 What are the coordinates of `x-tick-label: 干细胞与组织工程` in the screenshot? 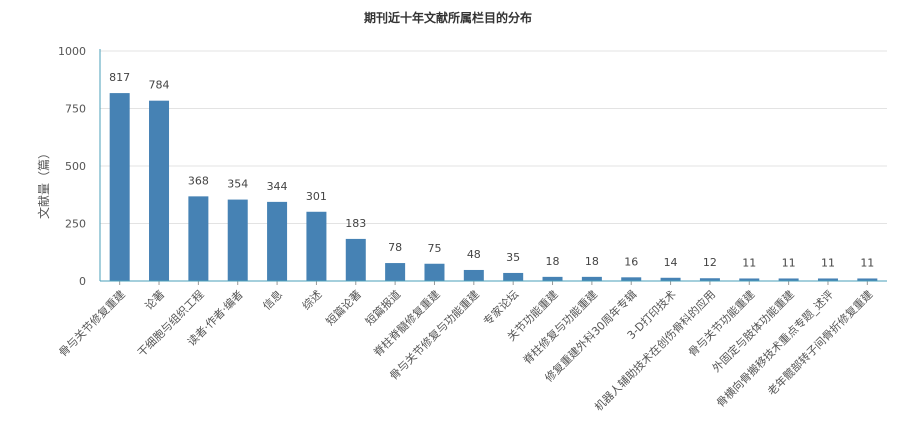 It's located at (170, 323).